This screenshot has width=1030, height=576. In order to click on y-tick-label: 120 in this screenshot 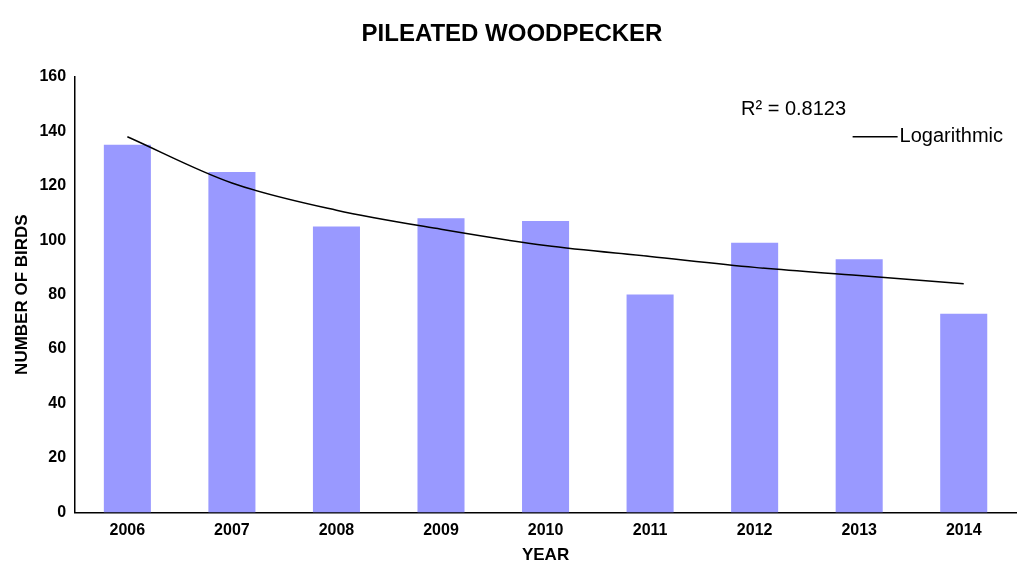, I will do `click(53, 185)`.